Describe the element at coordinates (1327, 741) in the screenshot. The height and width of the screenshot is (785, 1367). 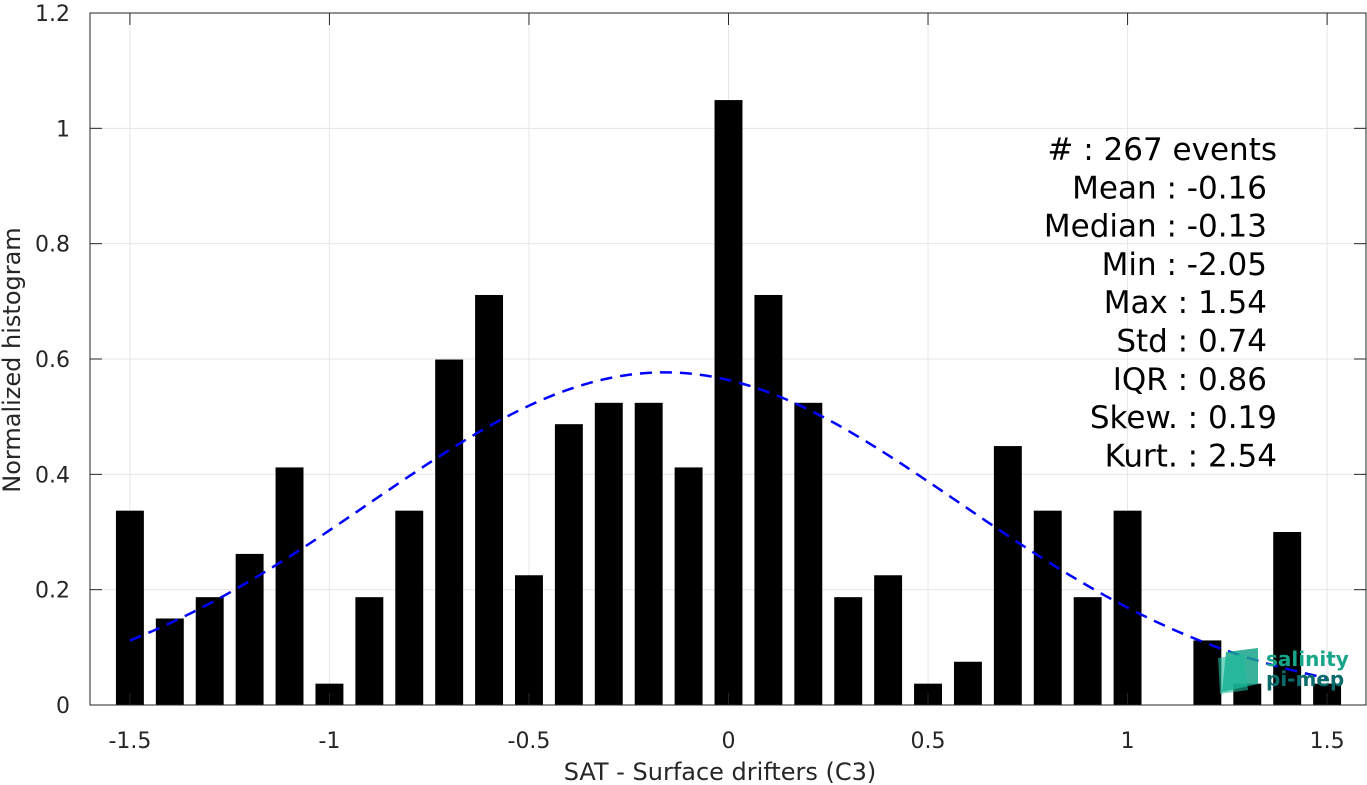
I see `x-tick-label: 1.5` at that location.